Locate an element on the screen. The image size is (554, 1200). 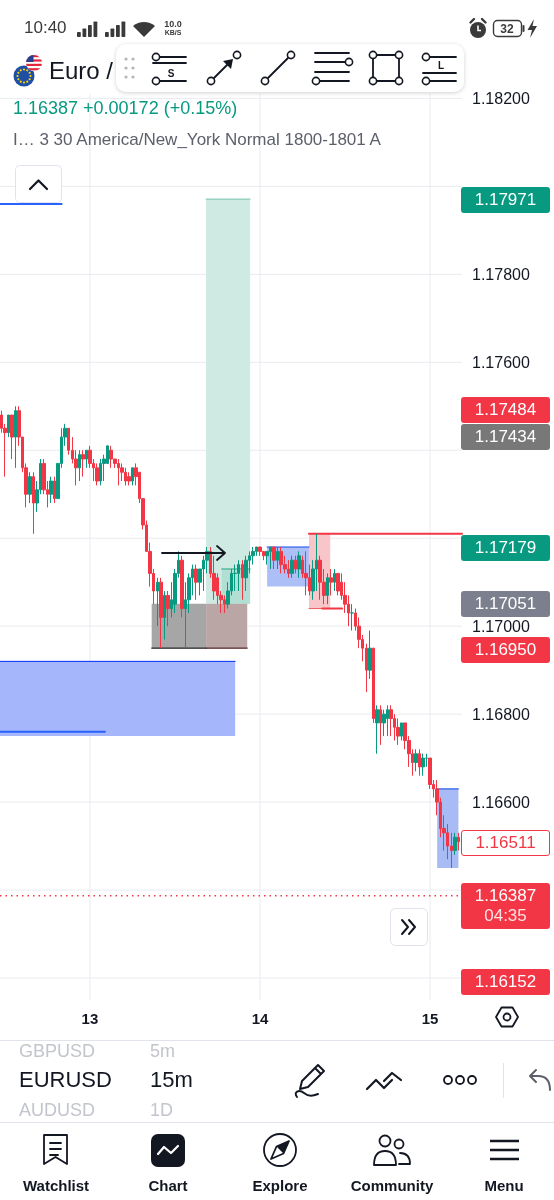
chart-title: Euro / is located at coordinates (81, 71).